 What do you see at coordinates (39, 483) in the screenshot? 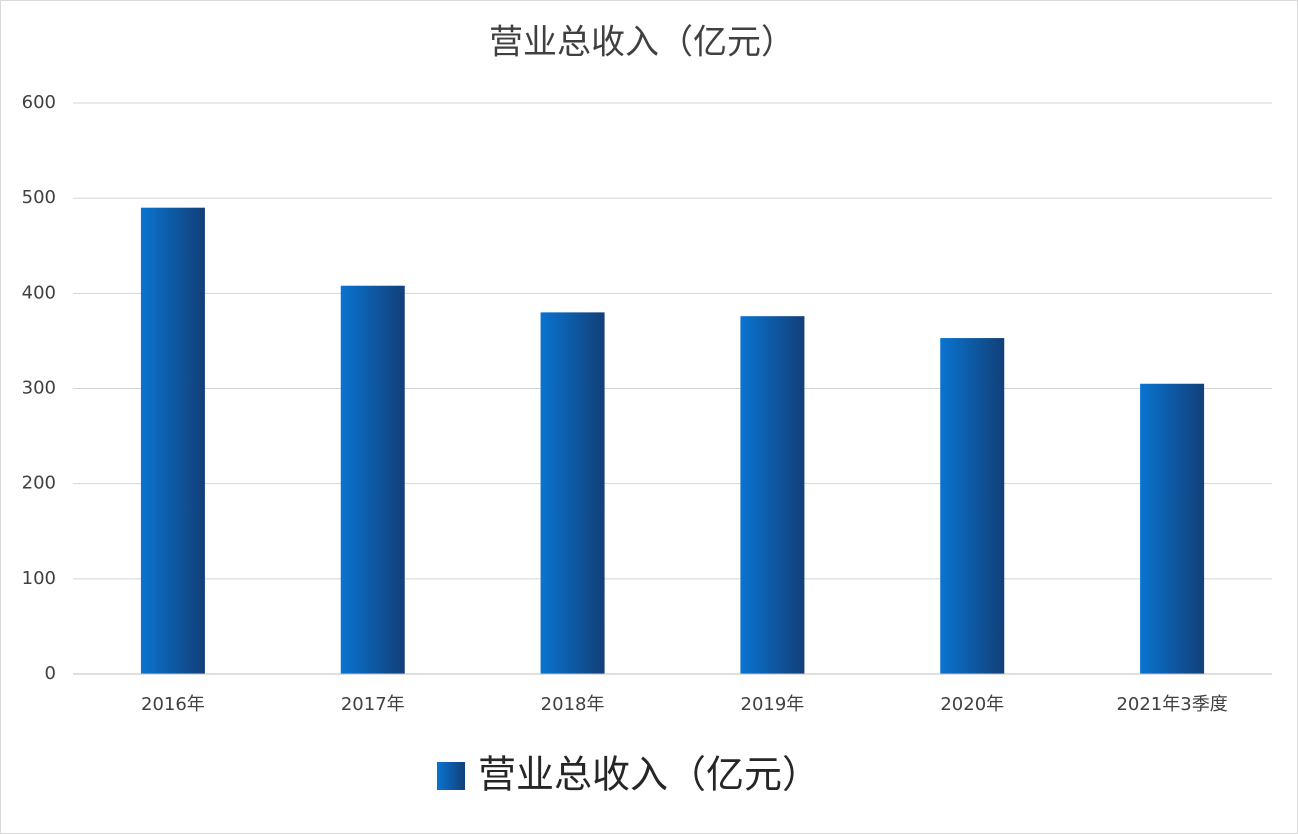
I see `y-tick-label: 200` at bounding box center [39, 483].